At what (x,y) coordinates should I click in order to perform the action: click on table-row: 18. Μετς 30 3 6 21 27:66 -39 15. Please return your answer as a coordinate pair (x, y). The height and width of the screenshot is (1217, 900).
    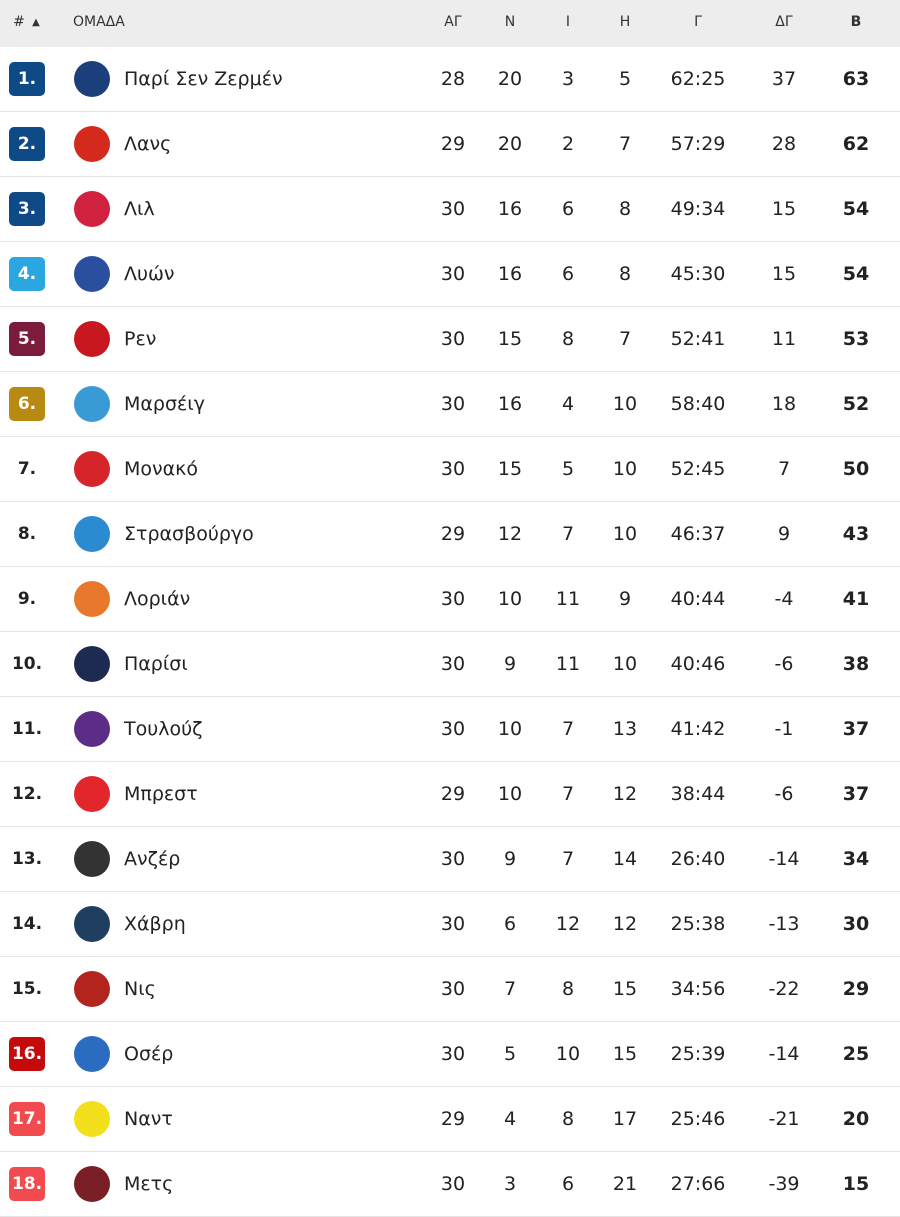
    Looking at the image, I should click on (450, 1184).